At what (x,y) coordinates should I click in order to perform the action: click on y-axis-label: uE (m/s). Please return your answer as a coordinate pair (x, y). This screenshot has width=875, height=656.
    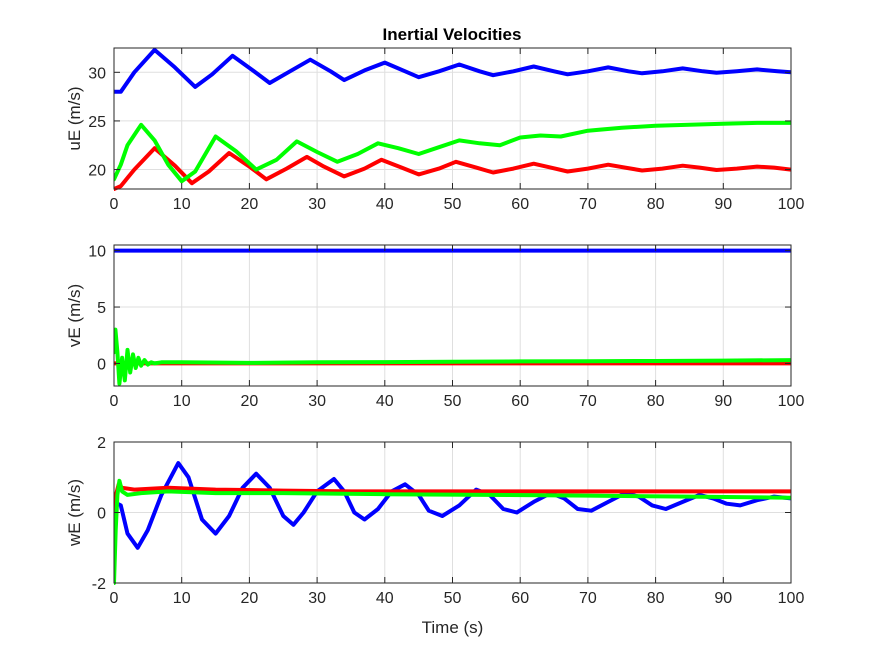
    Looking at the image, I should click on (74, 118).